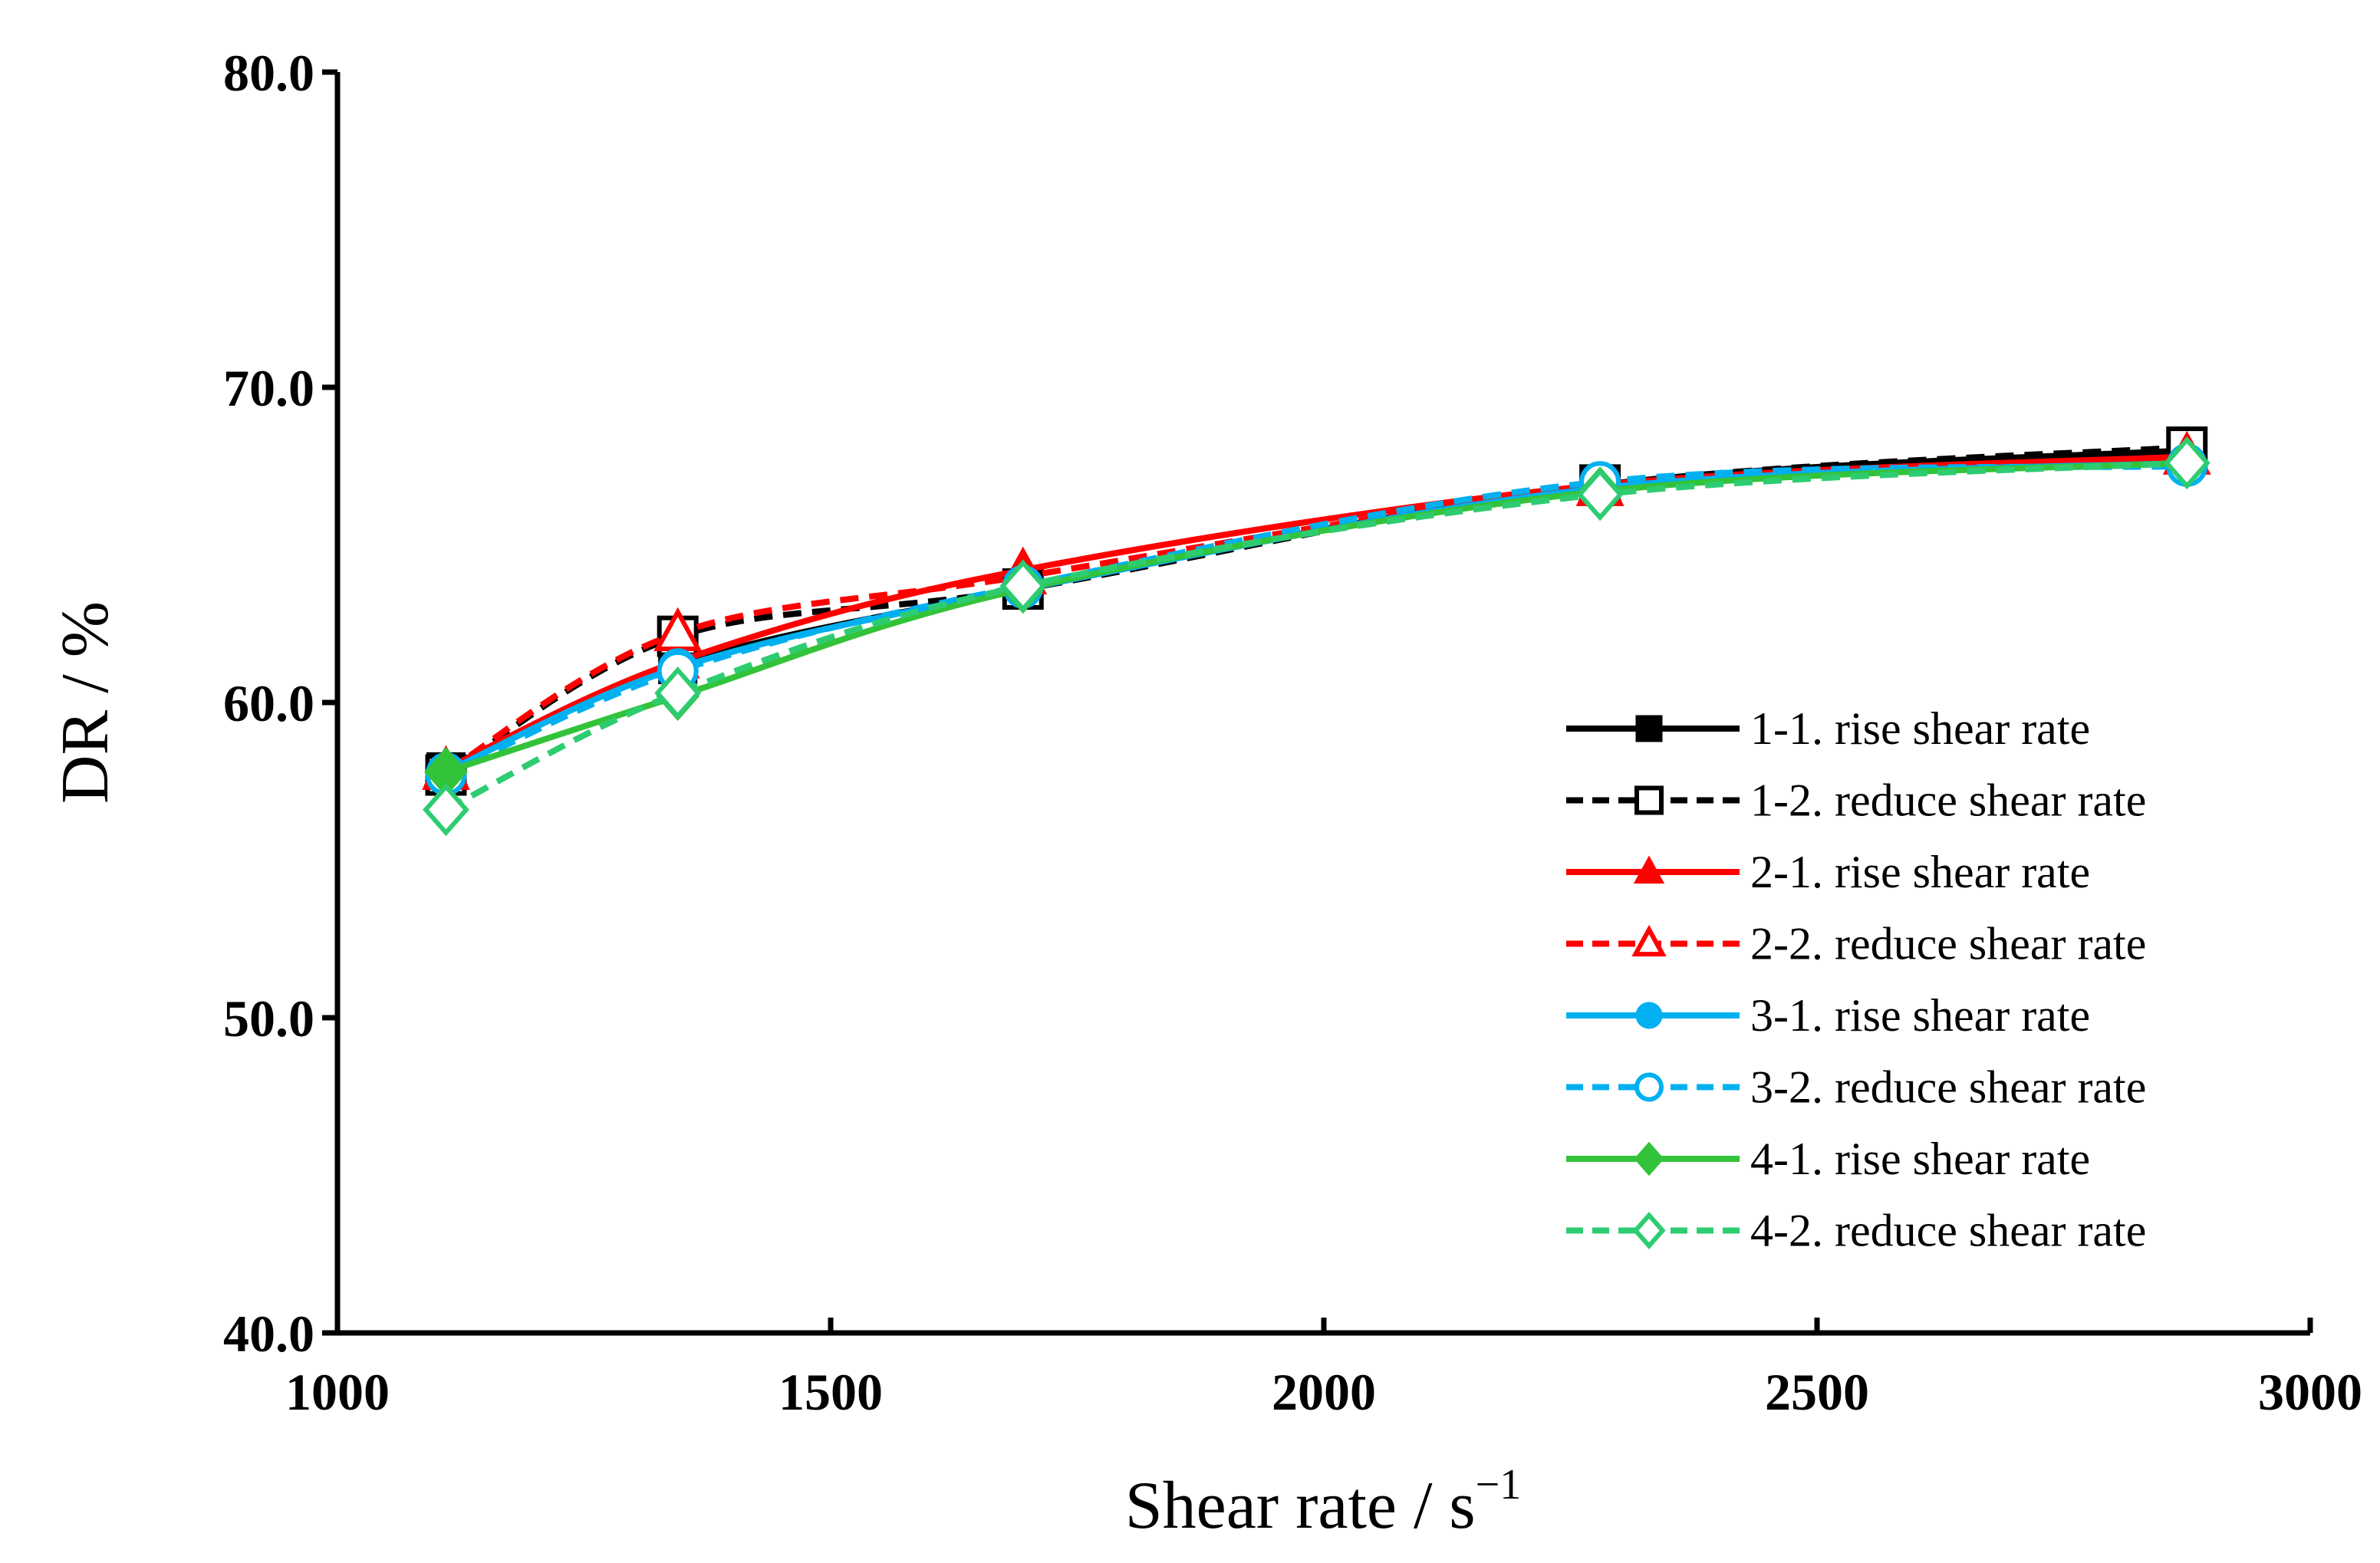  What do you see at coordinates (1316, 617) in the screenshot?
I see `series-line` at bounding box center [1316, 617].